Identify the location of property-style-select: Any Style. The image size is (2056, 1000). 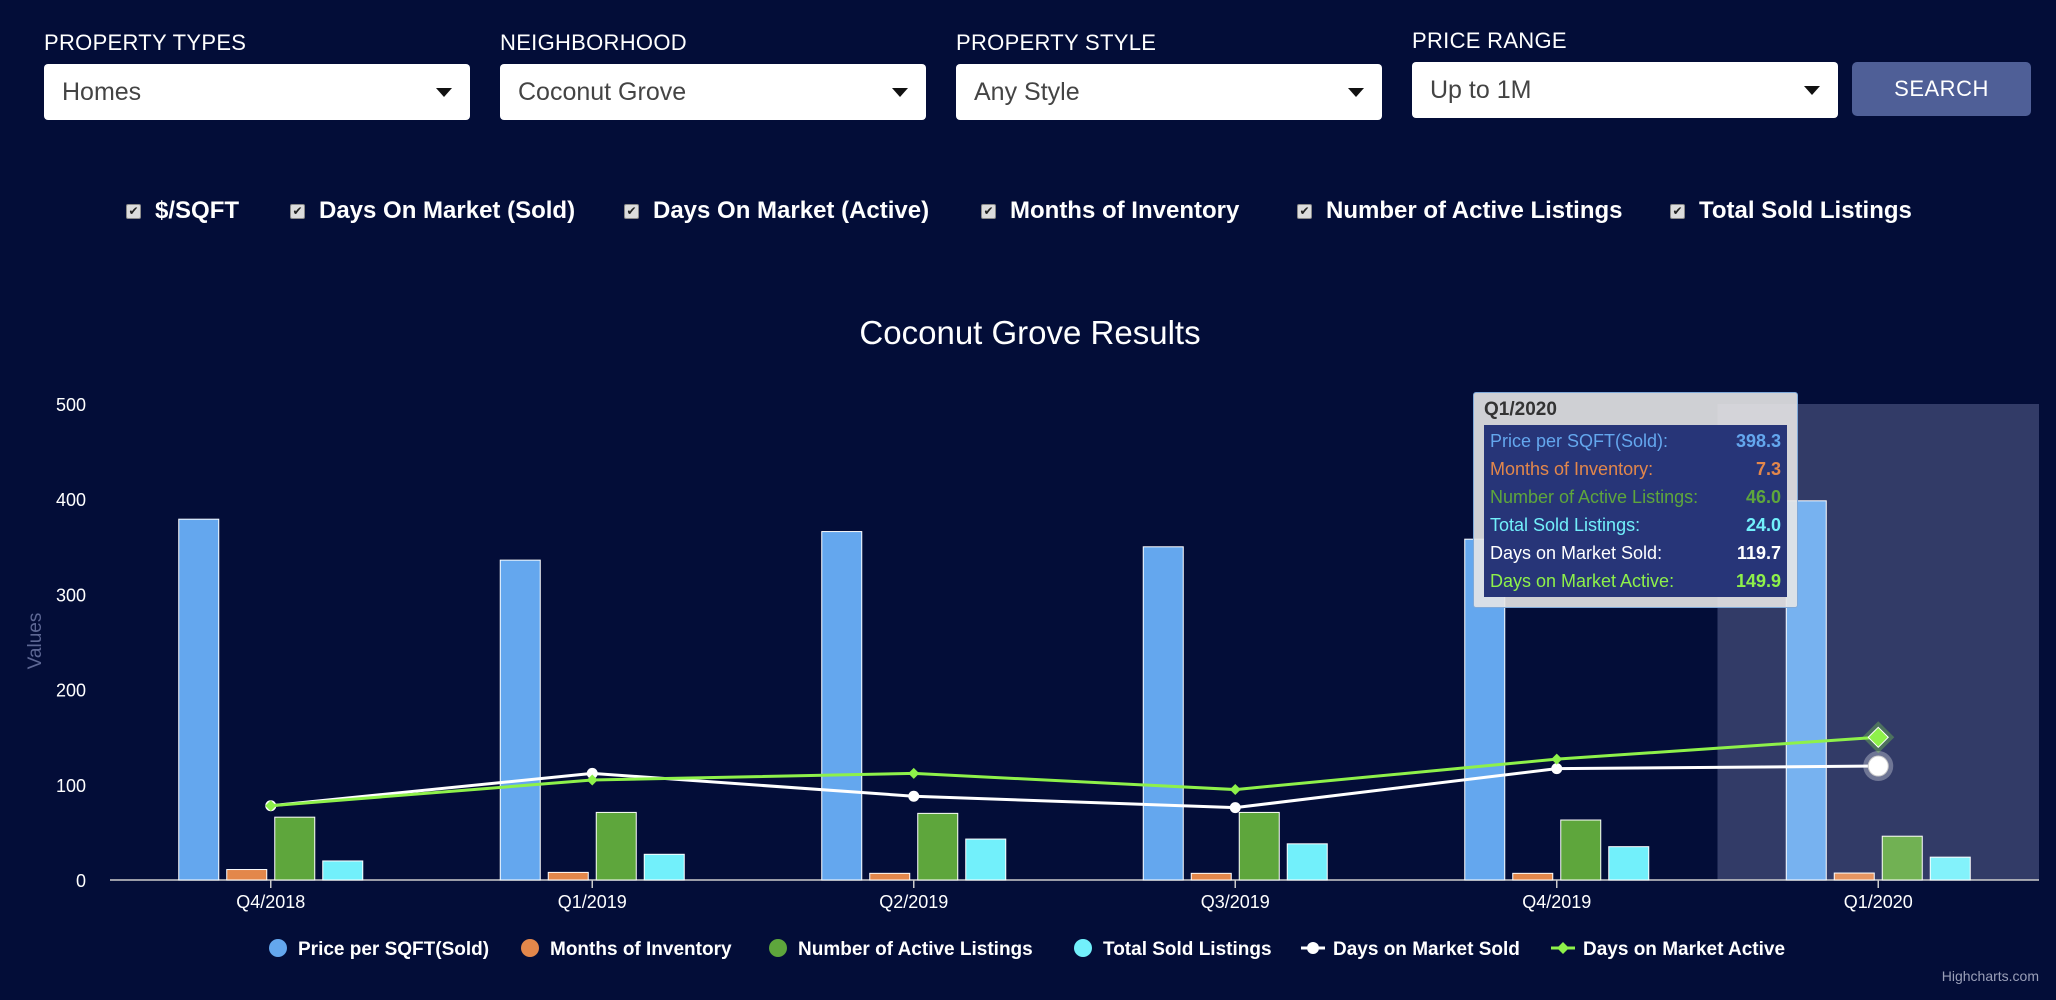
(1169, 92).